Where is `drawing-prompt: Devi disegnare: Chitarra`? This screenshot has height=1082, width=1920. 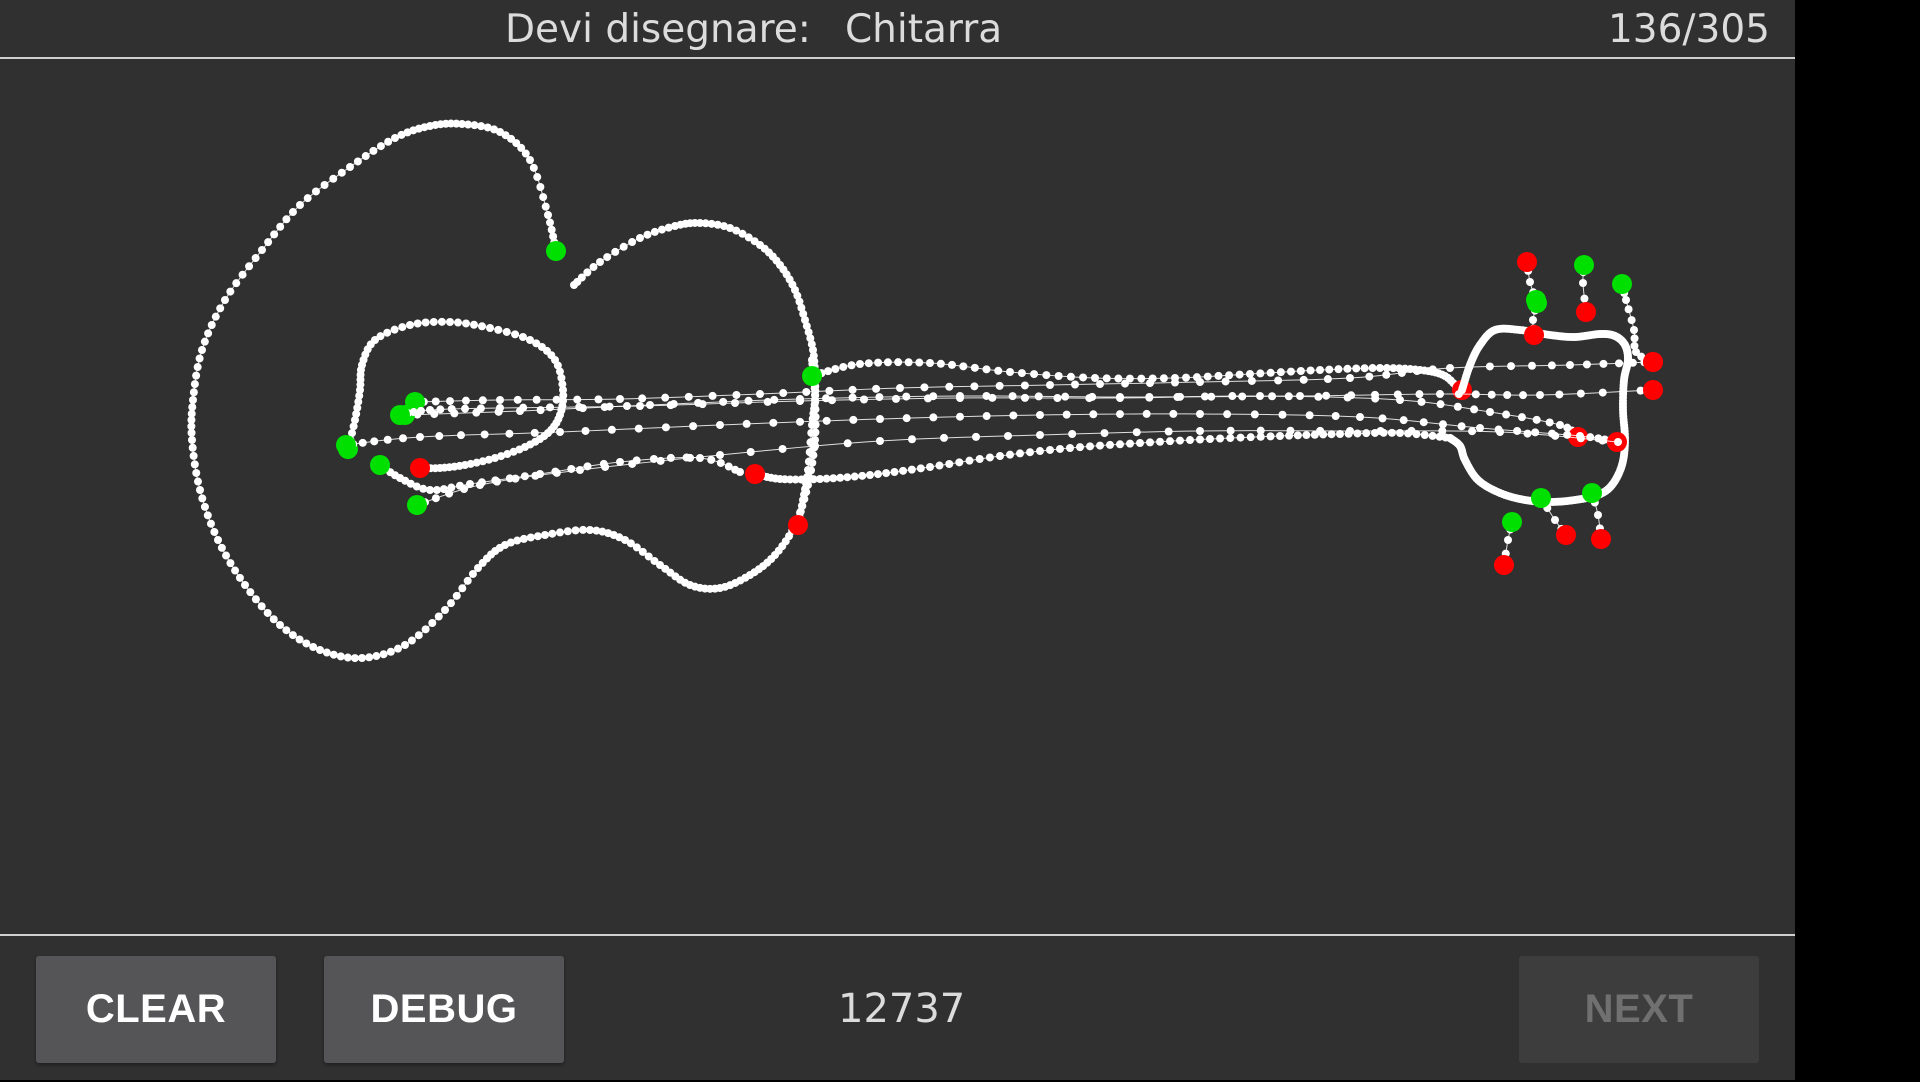 drawing-prompt: Devi disegnare: Chitarra is located at coordinates (753, 29).